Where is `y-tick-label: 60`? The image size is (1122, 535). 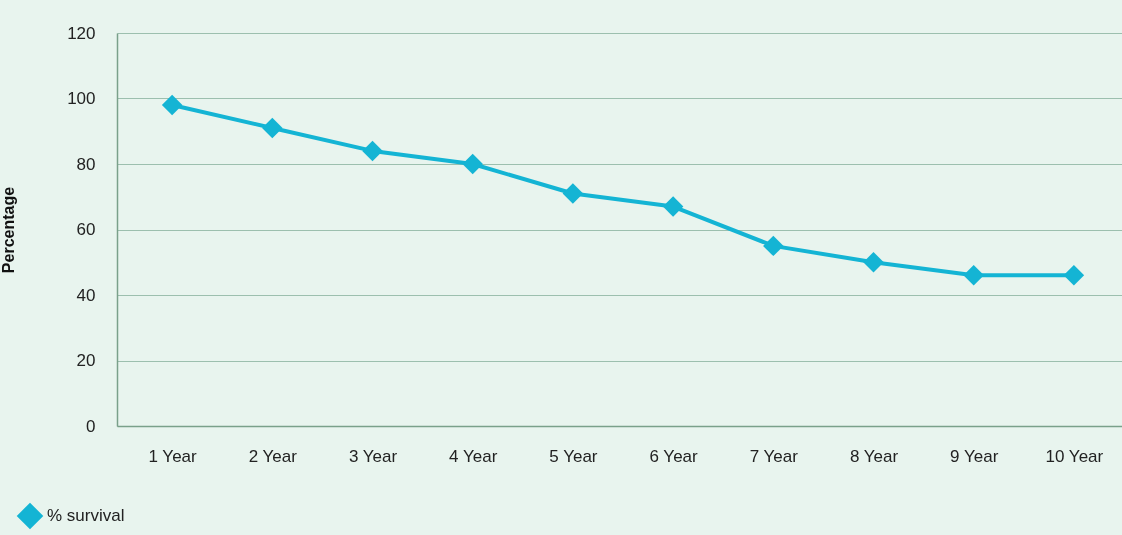 y-tick-label: 60 is located at coordinates (86, 229).